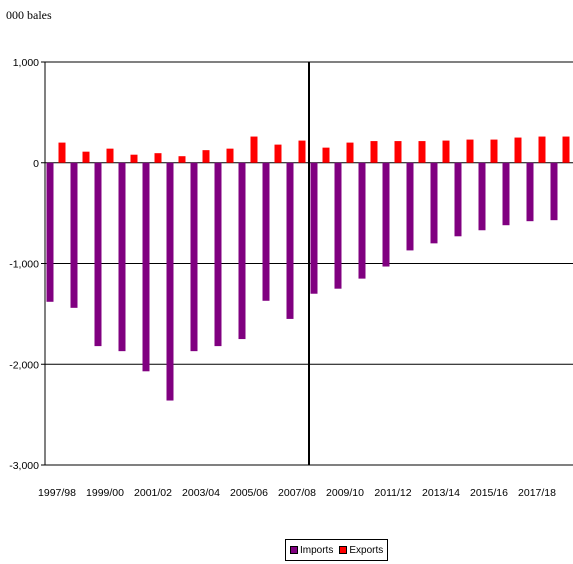 The height and width of the screenshot is (564, 573). Describe the element at coordinates (366, 550) in the screenshot. I see `legend-label-exports: Exports` at that location.